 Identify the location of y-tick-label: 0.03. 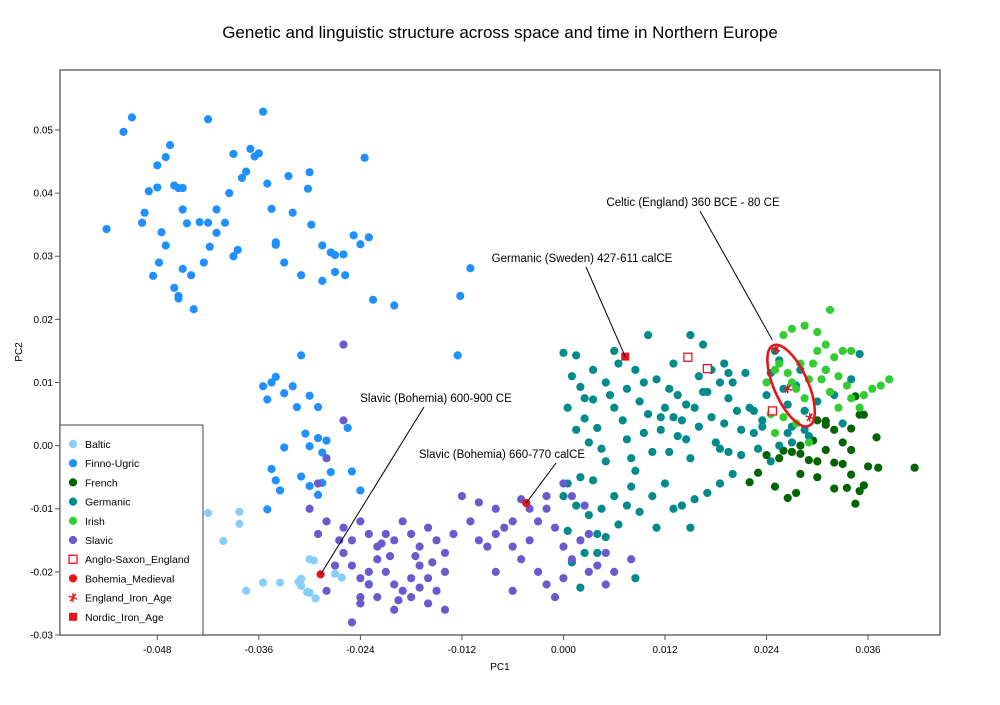
(44, 257).